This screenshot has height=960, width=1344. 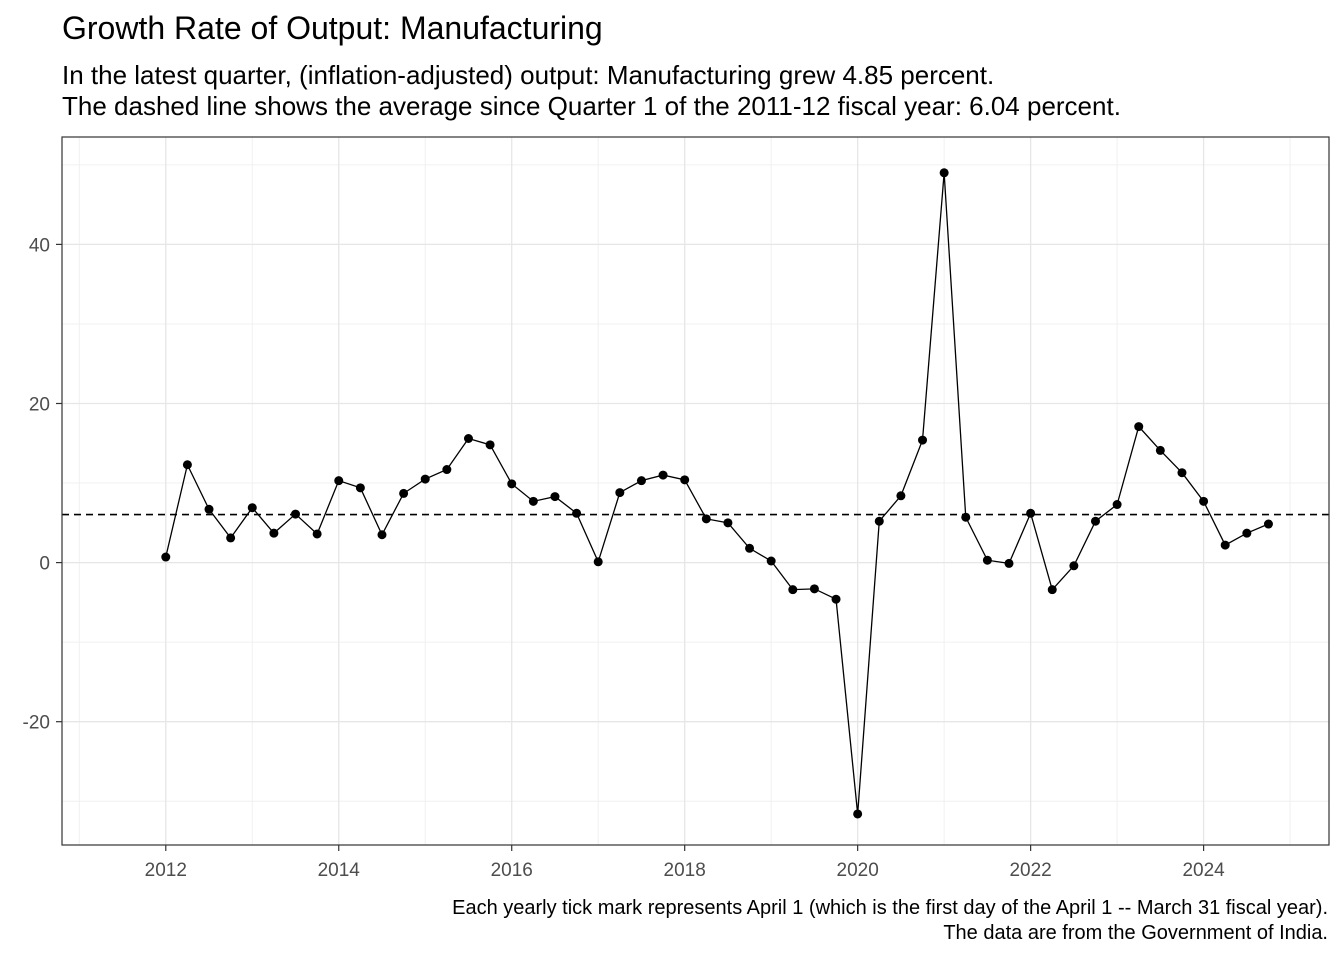 What do you see at coordinates (339, 870) in the screenshot?
I see `x-tick-label: 2014` at bounding box center [339, 870].